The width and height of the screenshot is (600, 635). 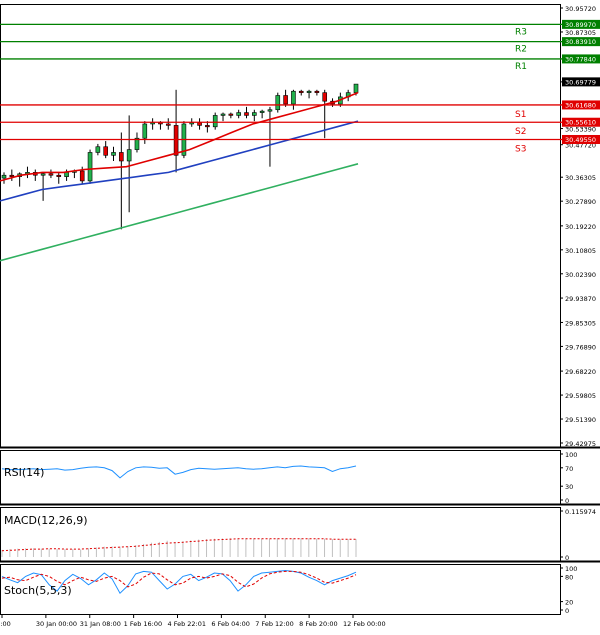 What do you see at coordinates (298, 535) in the screenshot?
I see `macd-panel: 0.115974 0 MACD(12,26,9)` at bounding box center [298, 535].